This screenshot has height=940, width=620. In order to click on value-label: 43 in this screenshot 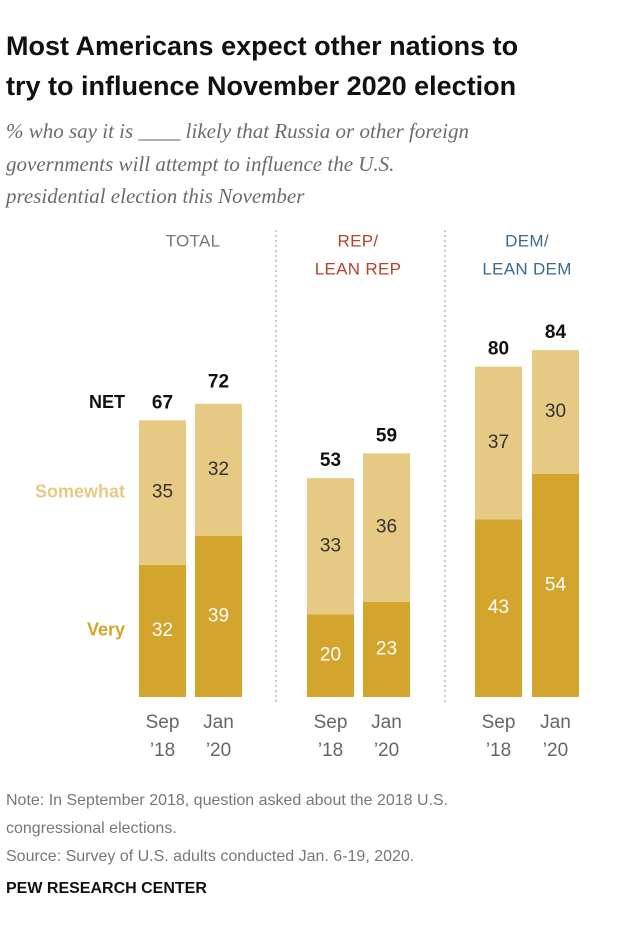, I will do `click(498, 607)`.